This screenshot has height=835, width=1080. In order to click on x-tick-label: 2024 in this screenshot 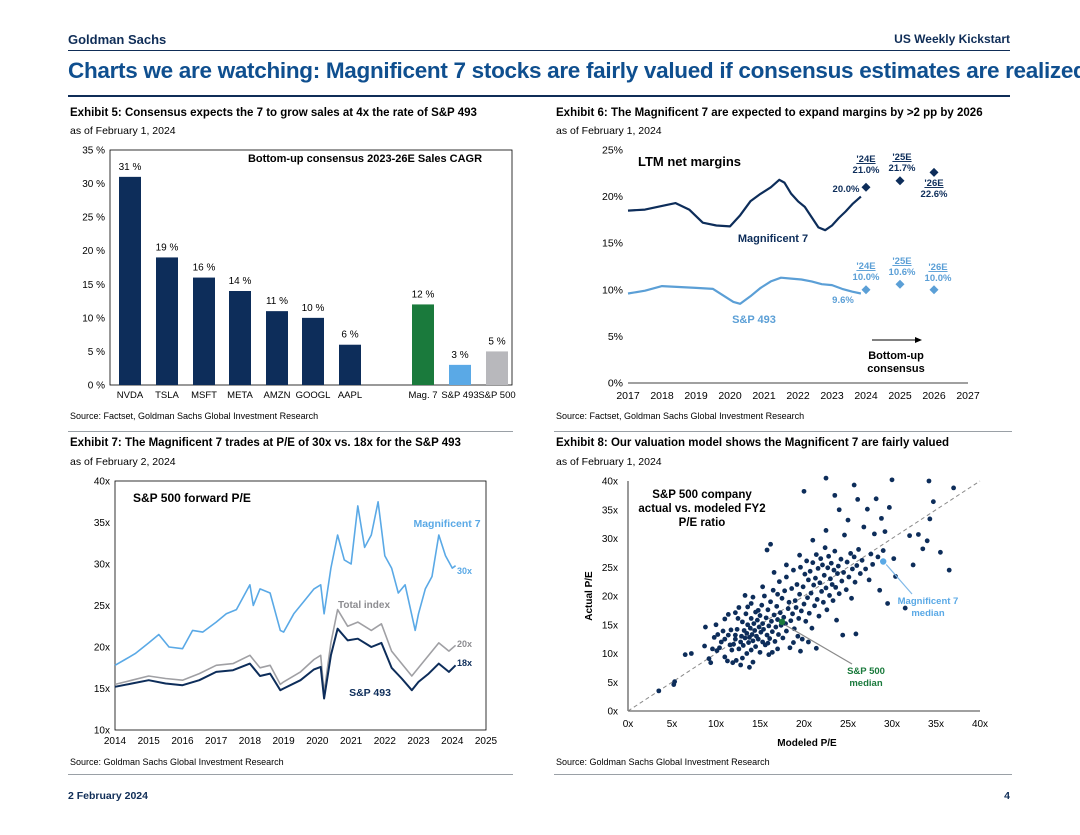, I will do `click(452, 741)`.